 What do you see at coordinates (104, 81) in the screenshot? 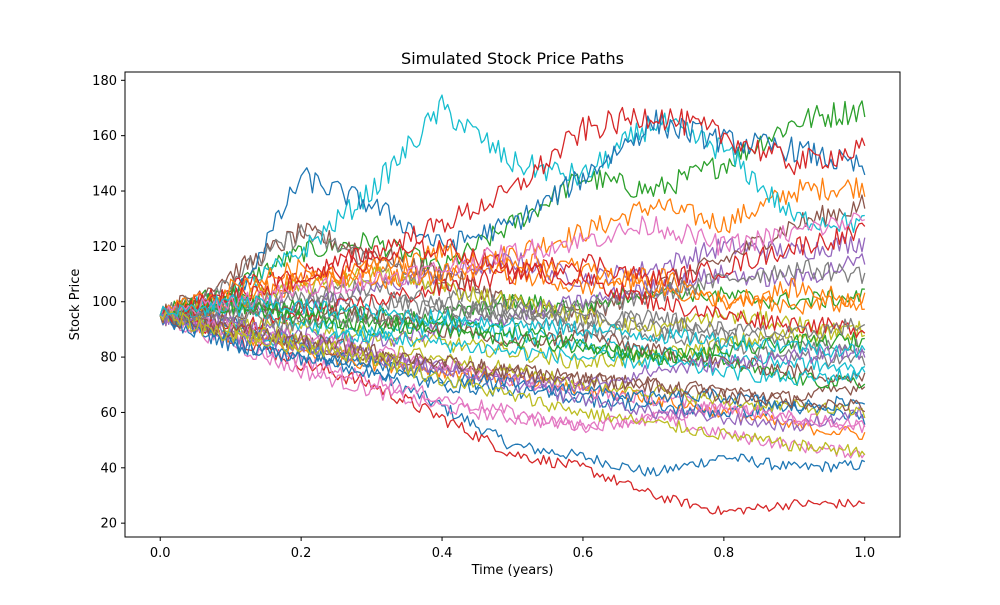
I see `y-tick-label: 180` at bounding box center [104, 81].